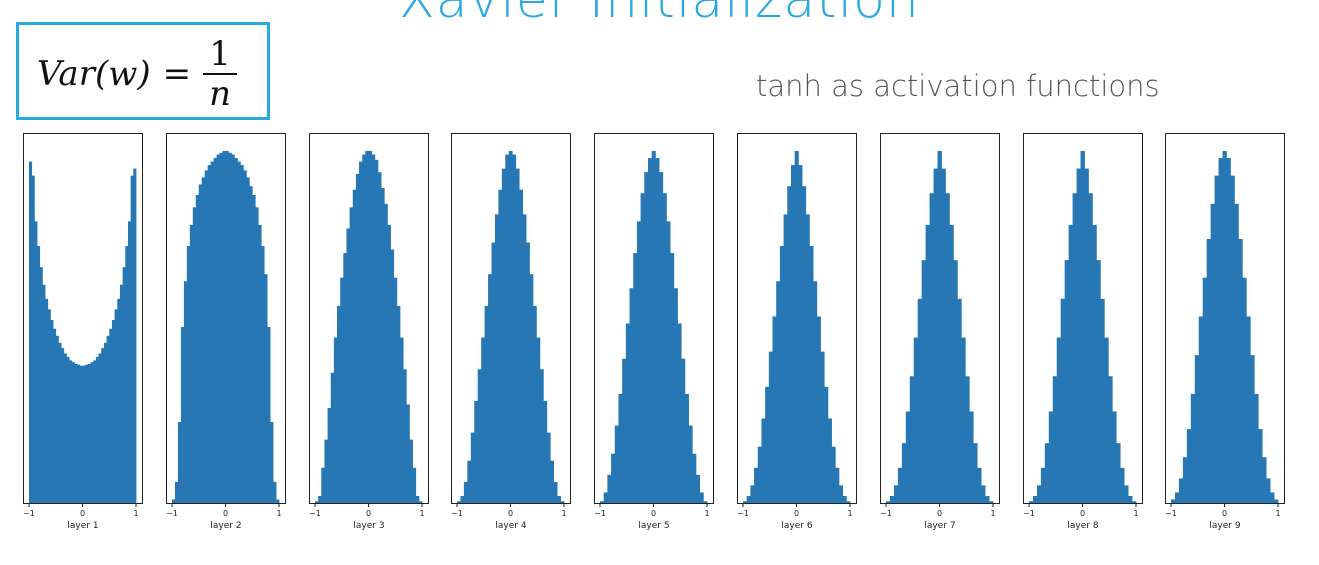 This screenshot has width=1319, height=565. Describe the element at coordinates (796, 526) in the screenshot. I see `x-axis-label: layer 6` at that location.